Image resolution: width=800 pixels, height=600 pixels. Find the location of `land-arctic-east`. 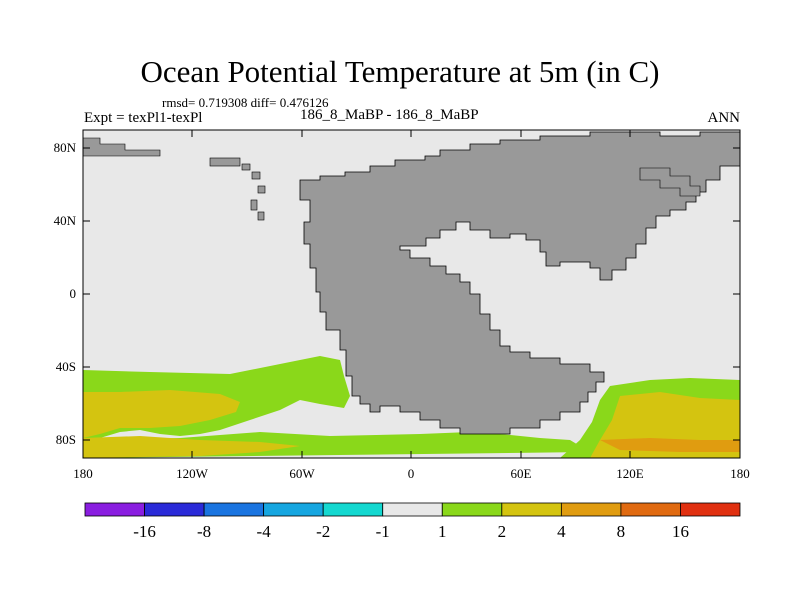

land-arctic-east is located at coordinates (670, 182).